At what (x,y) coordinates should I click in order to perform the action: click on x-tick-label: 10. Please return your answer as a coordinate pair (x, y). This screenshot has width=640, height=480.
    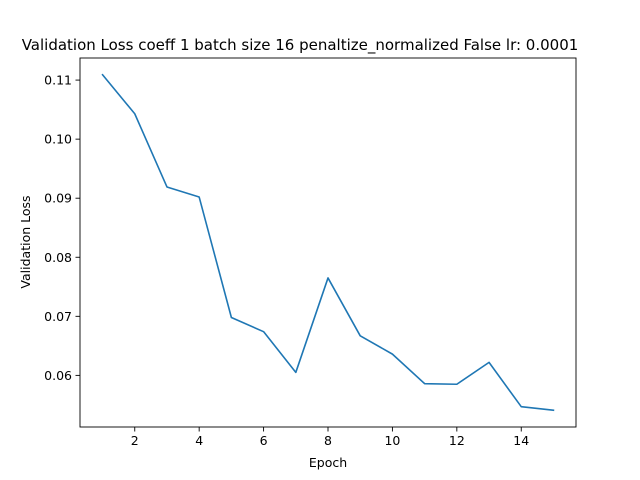
    Looking at the image, I should click on (392, 440).